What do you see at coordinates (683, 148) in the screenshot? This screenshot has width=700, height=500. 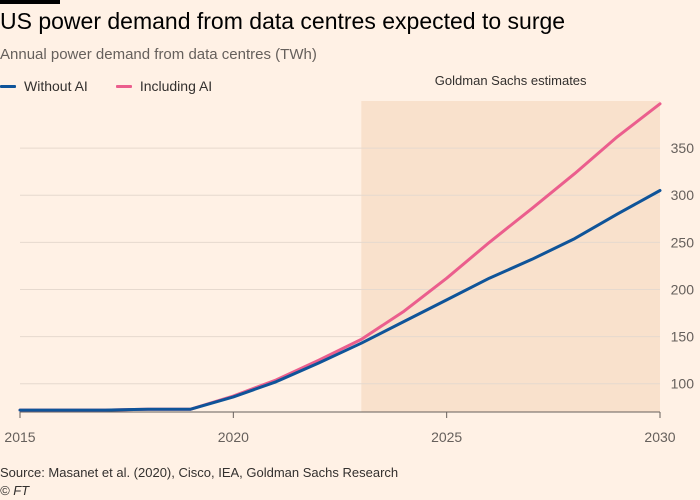 I see `y-tick-label-350: 350` at bounding box center [683, 148].